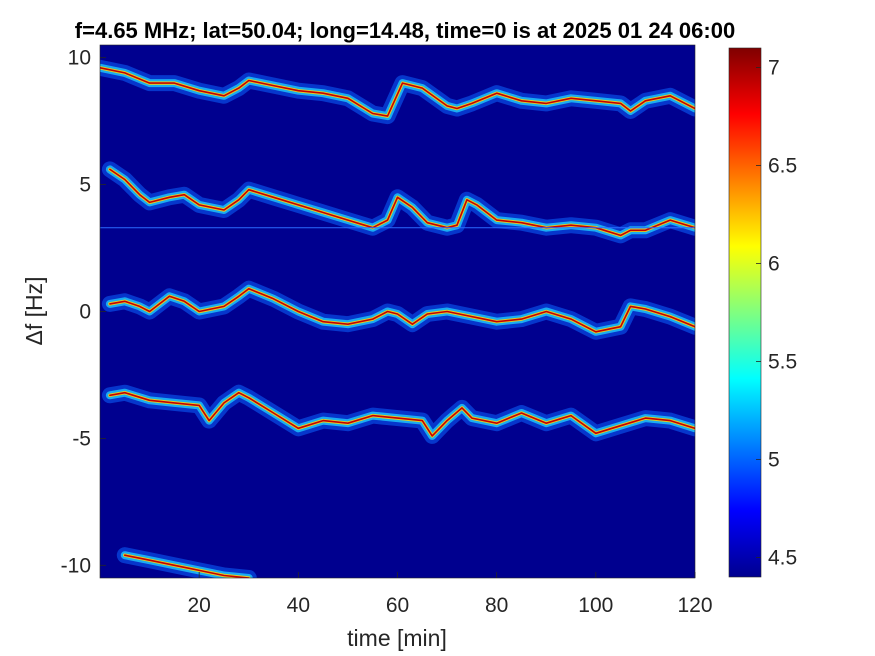 This screenshot has height=656, width=875. I want to click on y-tick-label: 10, so click(79, 58).